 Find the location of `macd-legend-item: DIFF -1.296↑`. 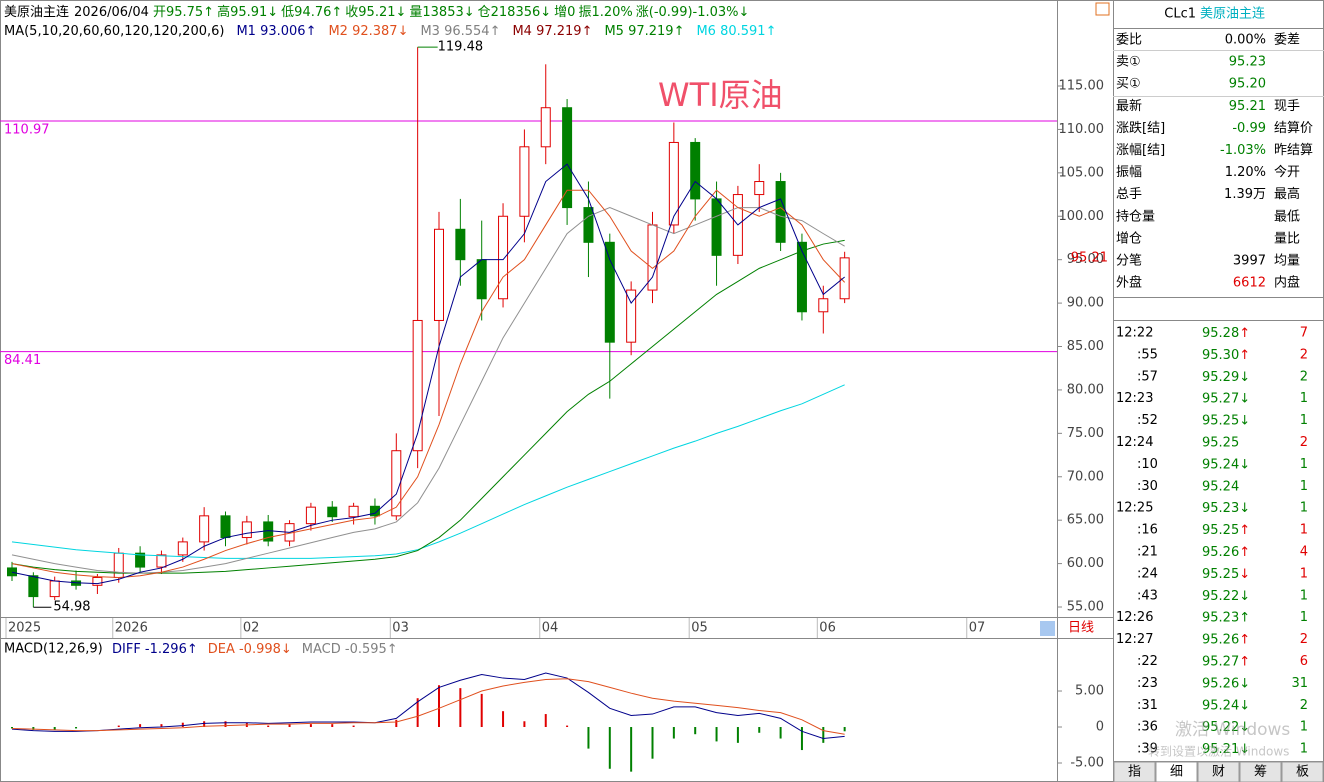

macd-legend-item: DIFF -1.296↑ is located at coordinates (155, 649).